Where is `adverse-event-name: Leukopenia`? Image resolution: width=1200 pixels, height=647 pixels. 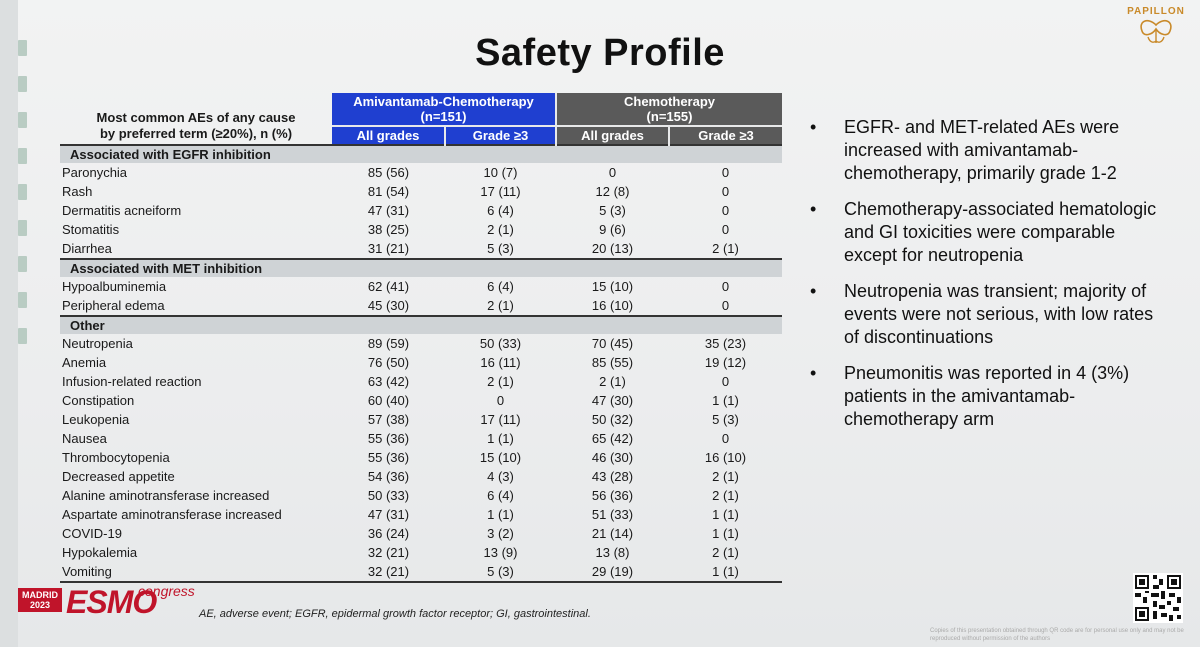 adverse-event-name: Leukopenia is located at coordinates (196, 419).